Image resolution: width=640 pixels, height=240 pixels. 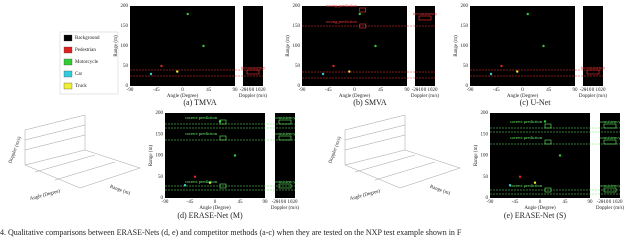 I want to click on x-label: Angle (Degree), so click(x=365, y=195).